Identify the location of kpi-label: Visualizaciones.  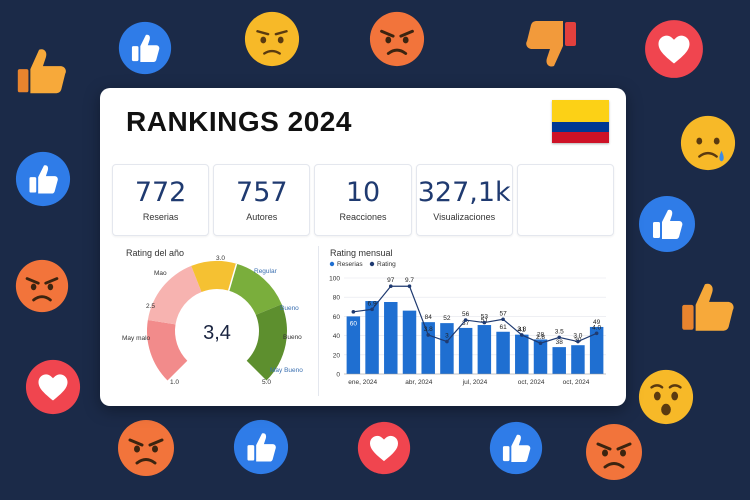
(464, 217).